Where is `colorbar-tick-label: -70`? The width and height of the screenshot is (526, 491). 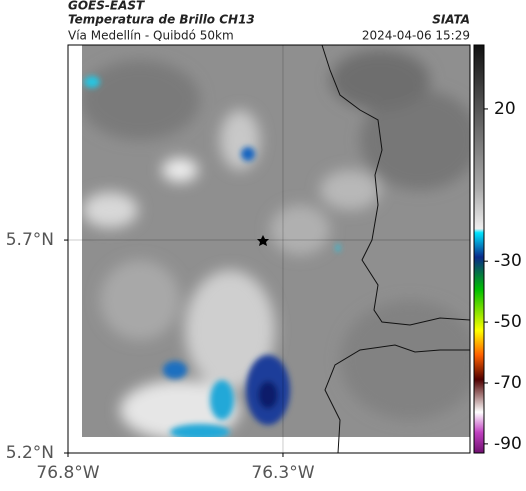
colorbar-tick-label: -70 is located at coordinates (508, 383).